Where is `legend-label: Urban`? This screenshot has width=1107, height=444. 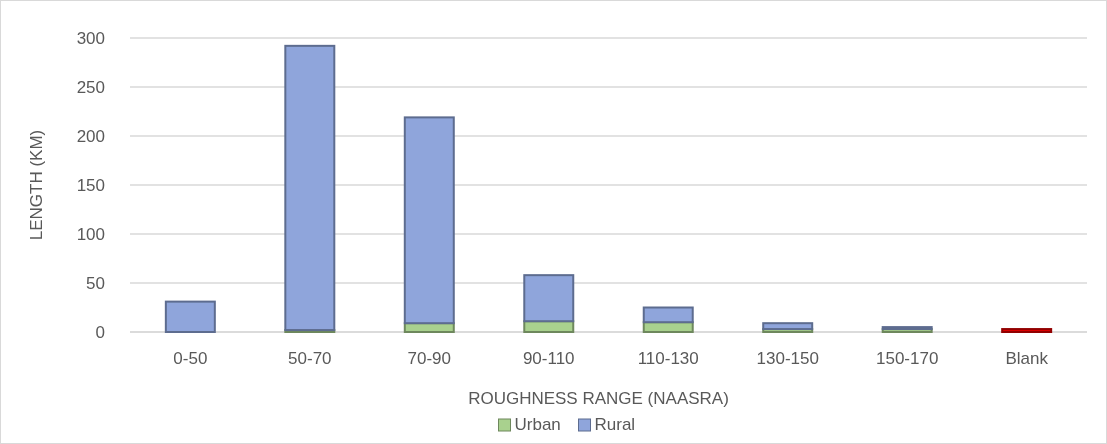 legend-label: Urban is located at coordinates (537, 424).